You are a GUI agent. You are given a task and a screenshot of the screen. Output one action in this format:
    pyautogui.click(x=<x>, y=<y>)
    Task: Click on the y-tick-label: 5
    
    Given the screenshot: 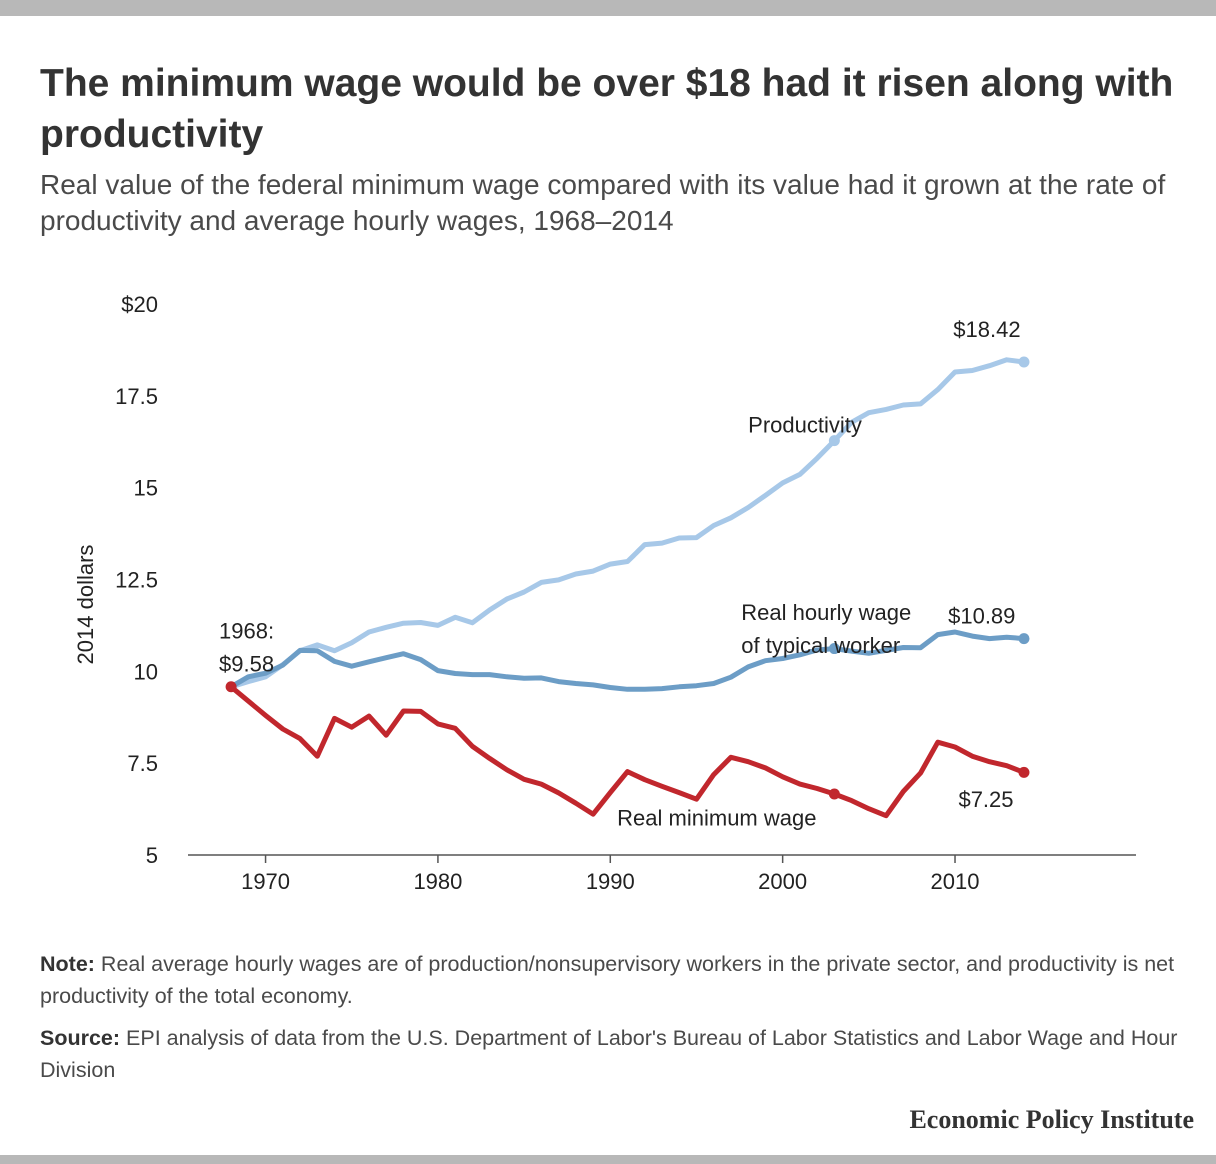 What is the action you would take?
    pyautogui.click(x=152, y=855)
    